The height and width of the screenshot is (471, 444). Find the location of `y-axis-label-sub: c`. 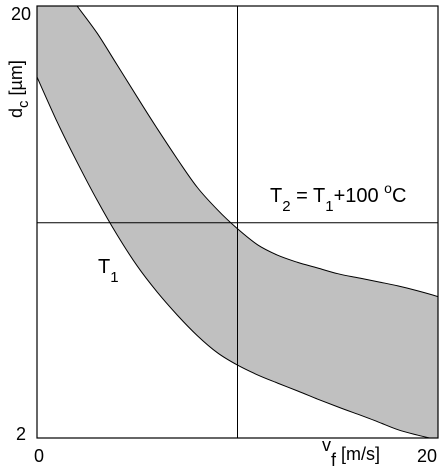

y-axis-label-sub: c is located at coordinates (23, 104).